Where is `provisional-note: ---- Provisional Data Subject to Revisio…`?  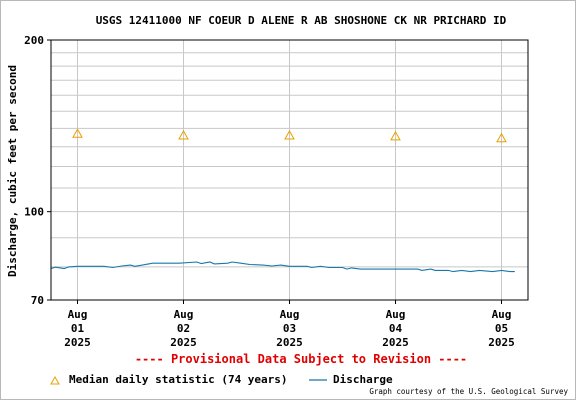
provisional-note: ---- Provisional Data Subject to Revisio… is located at coordinates (301, 359).